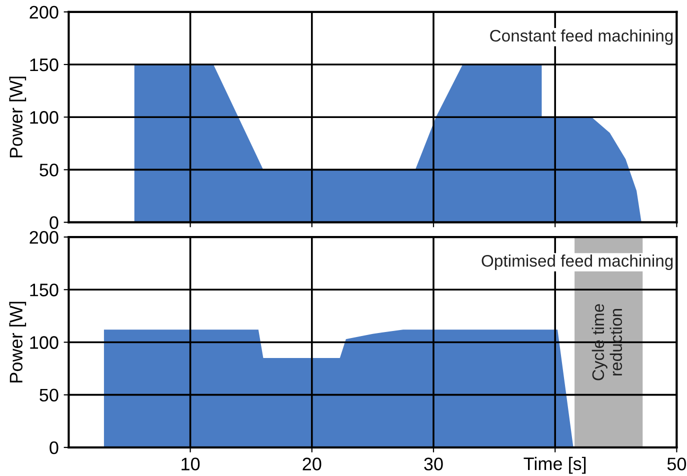 This screenshot has width=687, height=476. Describe the element at coordinates (312, 464) in the screenshot. I see `x-tick-label: 20` at that location.